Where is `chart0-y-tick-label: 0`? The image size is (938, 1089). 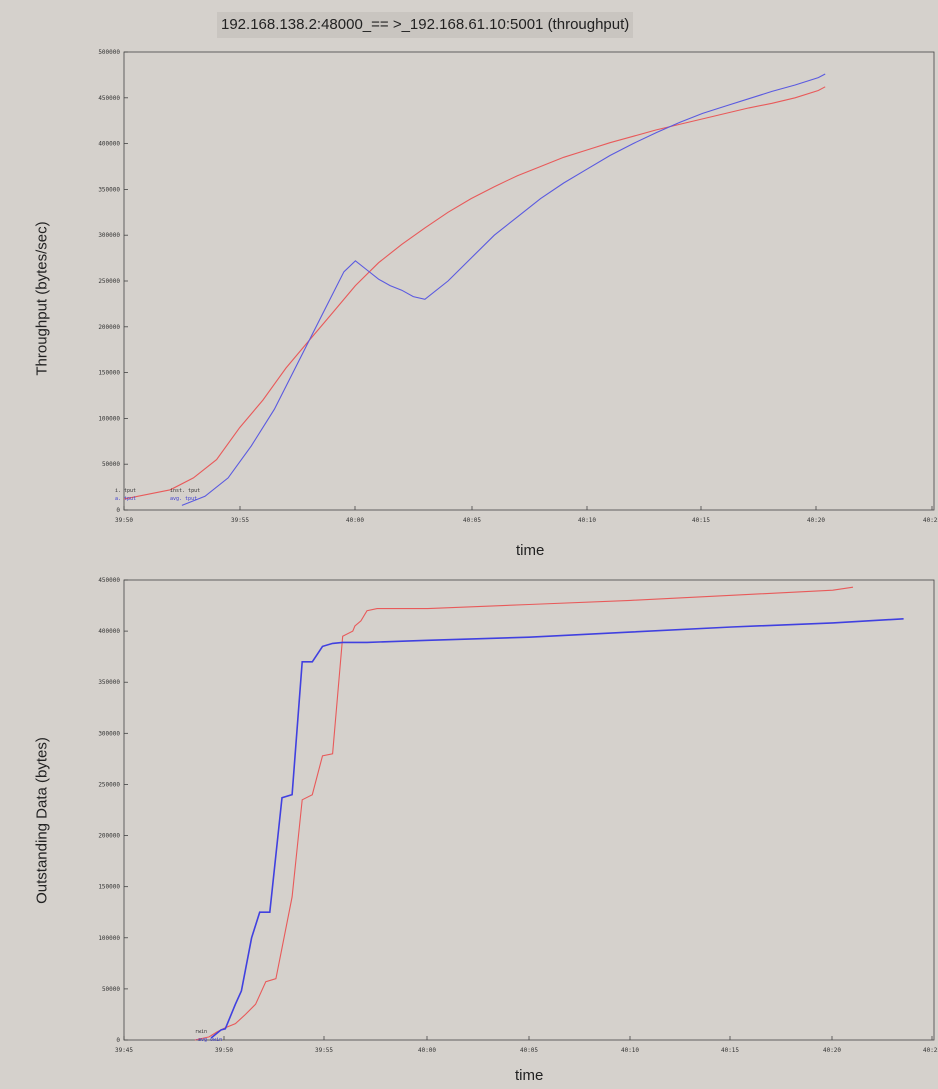 chart0-y-tick-label: 0 is located at coordinates (118, 510).